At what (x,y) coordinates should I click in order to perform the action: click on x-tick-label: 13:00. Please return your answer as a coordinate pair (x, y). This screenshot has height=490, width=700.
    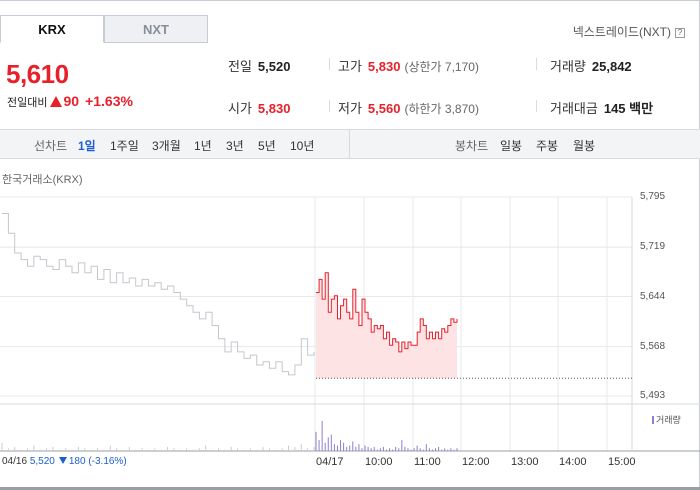
    Looking at the image, I should click on (525, 462).